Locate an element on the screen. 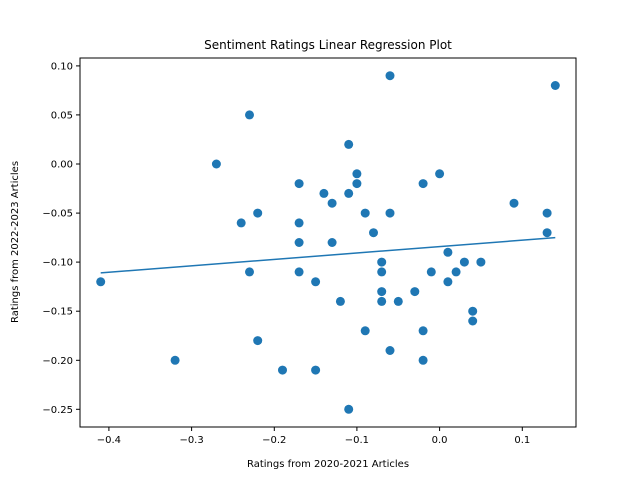  x-tick-label: 0.1 is located at coordinates (522, 440).